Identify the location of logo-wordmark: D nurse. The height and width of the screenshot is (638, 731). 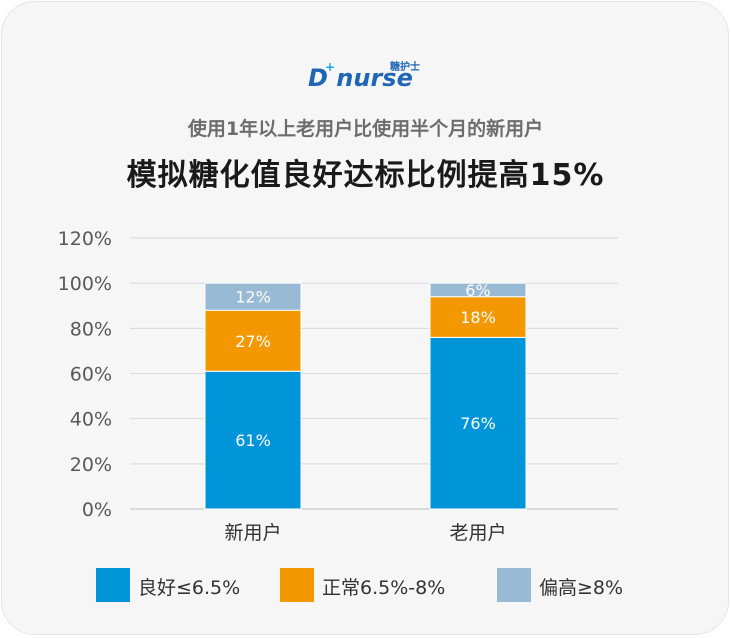
(360, 78).